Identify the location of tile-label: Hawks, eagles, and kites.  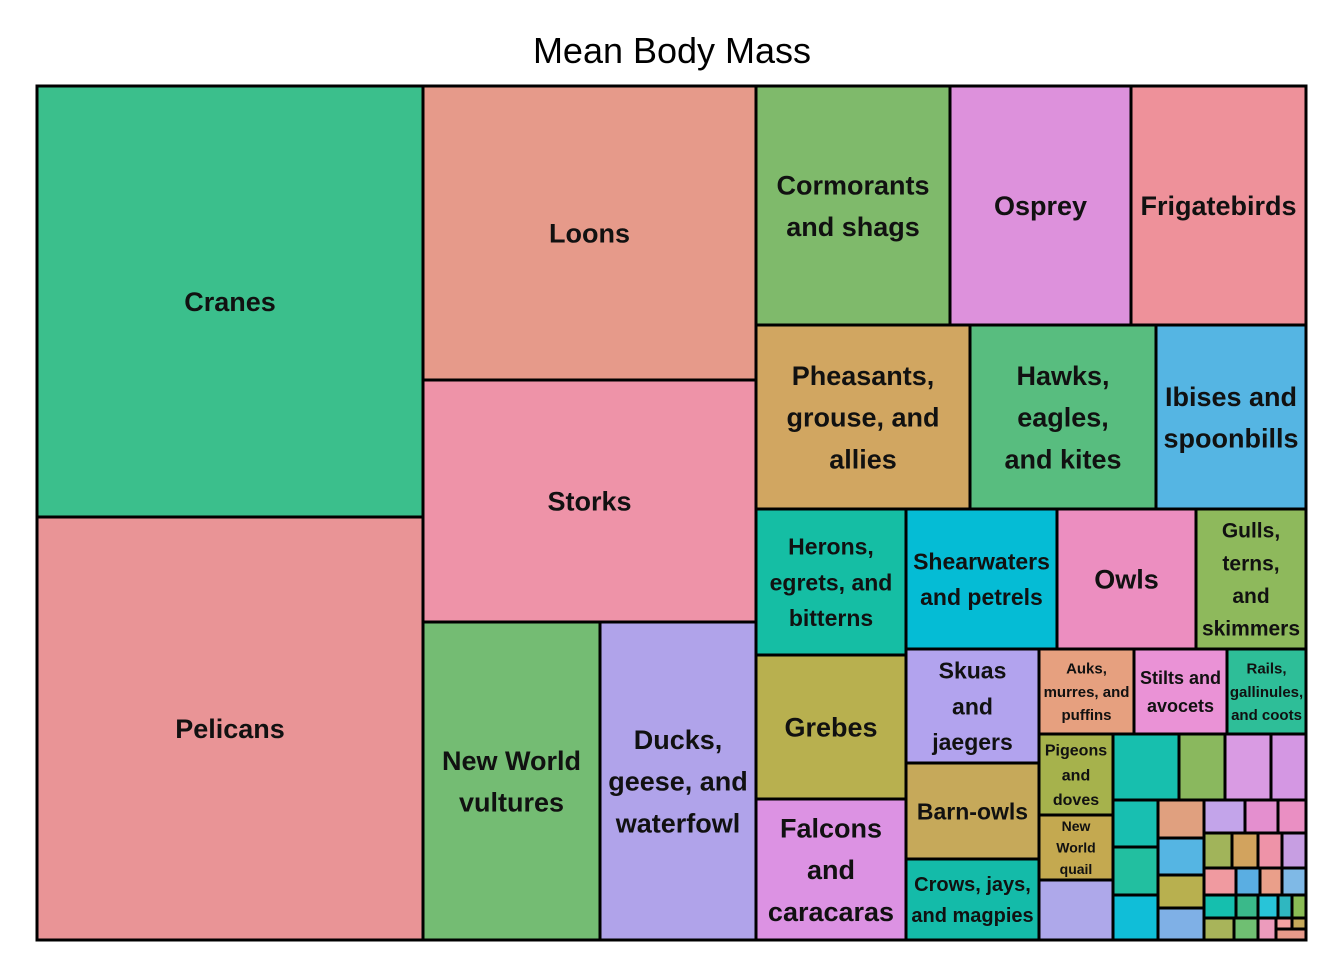
(1062, 418).